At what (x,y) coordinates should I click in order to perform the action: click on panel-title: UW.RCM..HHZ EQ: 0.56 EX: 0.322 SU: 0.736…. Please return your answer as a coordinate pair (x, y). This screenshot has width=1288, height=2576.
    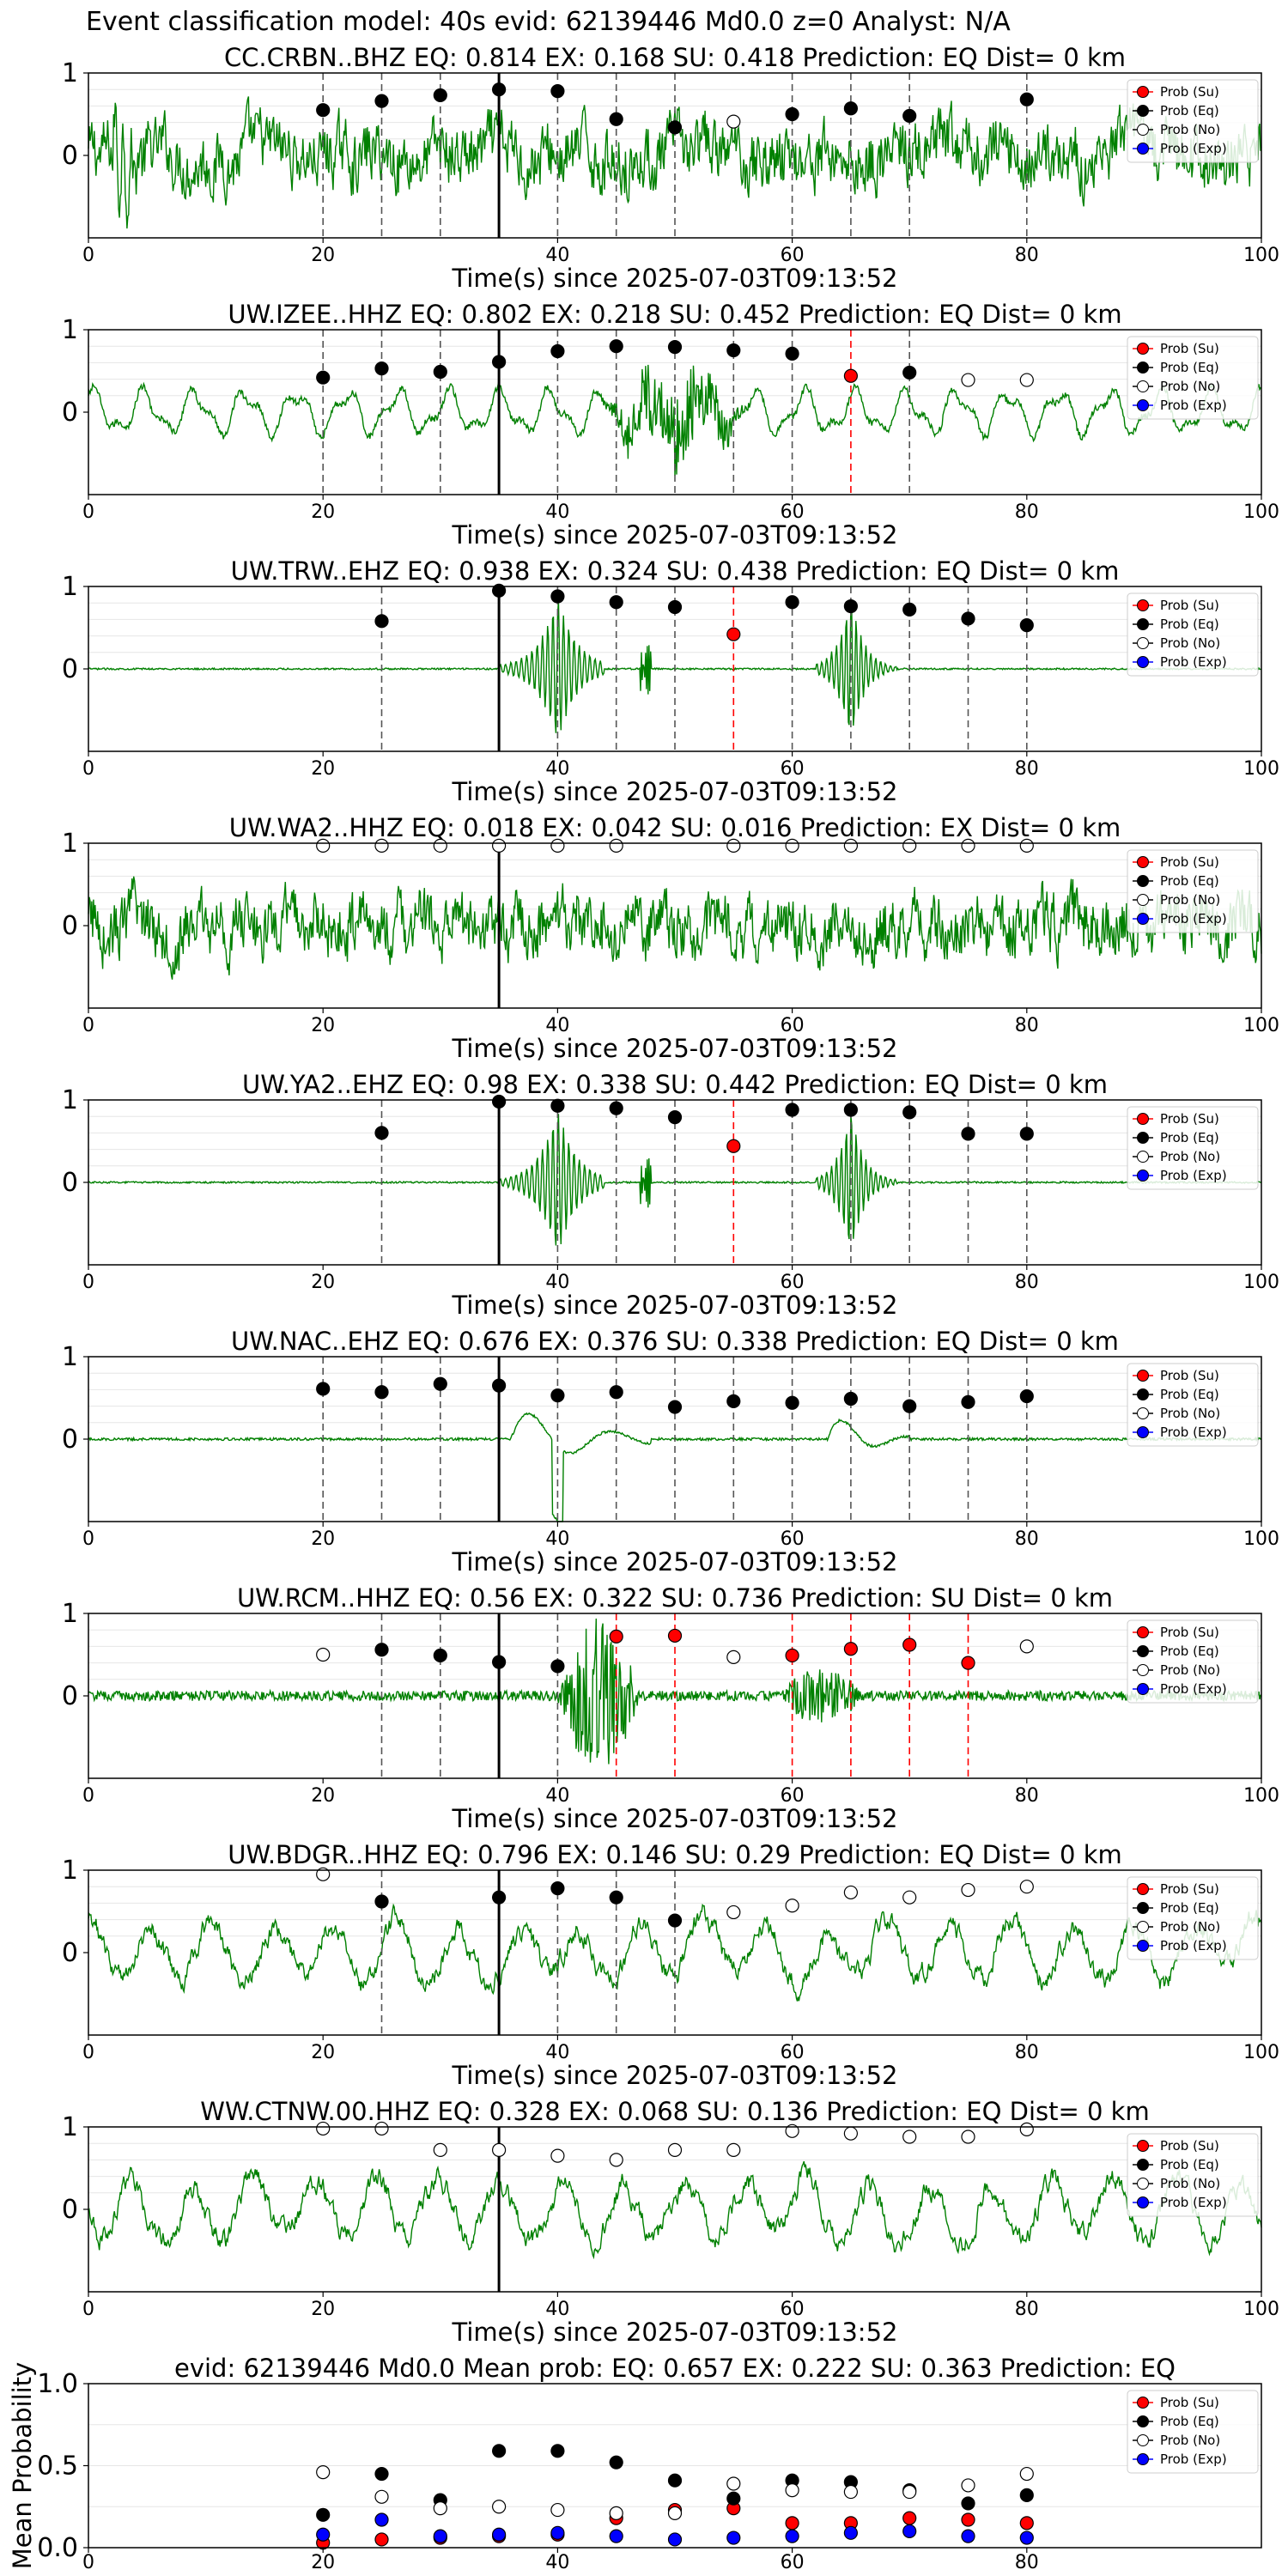
    Looking at the image, I should click on (675, 1598).